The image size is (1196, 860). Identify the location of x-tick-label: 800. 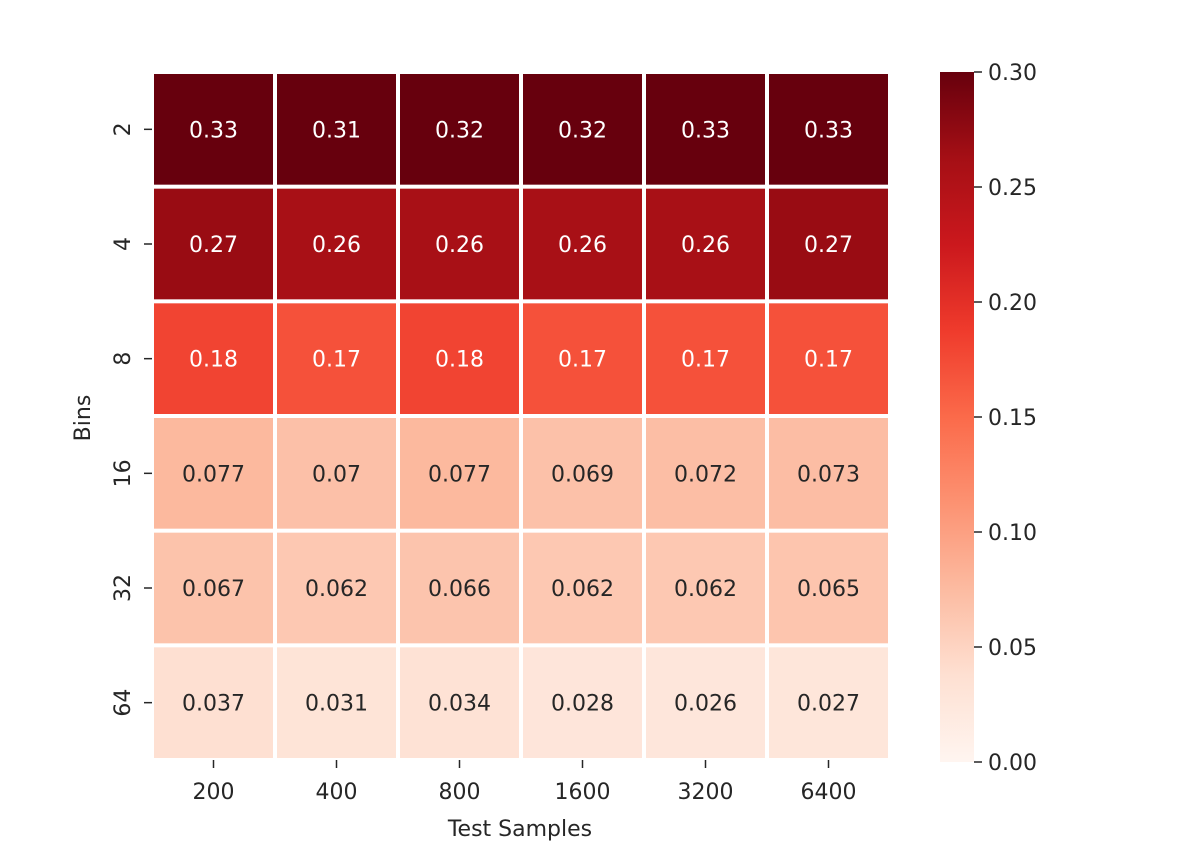
(460, 792).